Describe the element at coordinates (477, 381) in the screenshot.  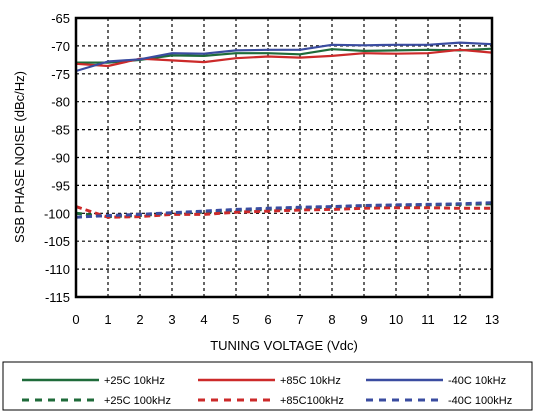
I see `legend-label-2: -40C 10kHz` at that location.